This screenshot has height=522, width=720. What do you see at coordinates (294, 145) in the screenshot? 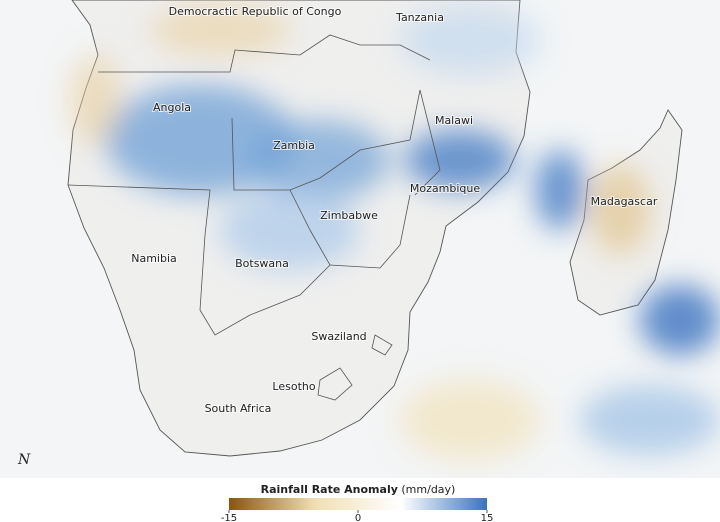
I see `place-label: Zambia` at bounding box center [294, 145].